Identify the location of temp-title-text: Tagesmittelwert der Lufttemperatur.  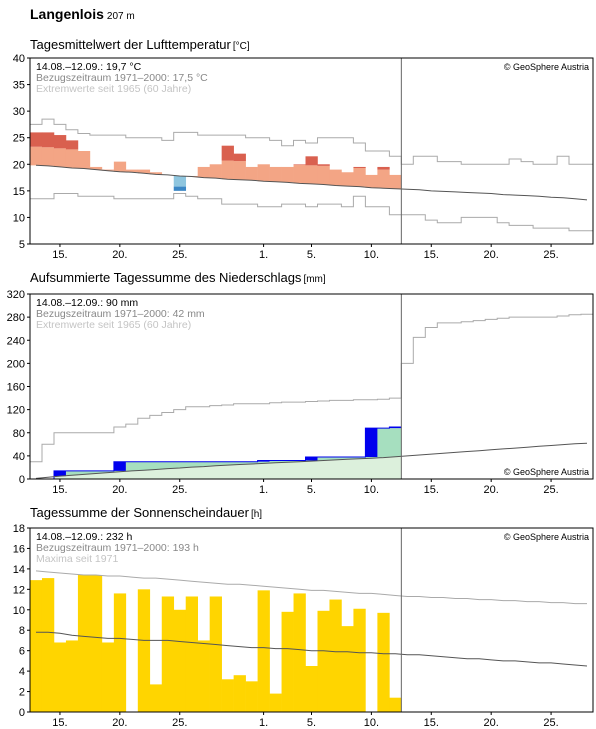
(130, 44).